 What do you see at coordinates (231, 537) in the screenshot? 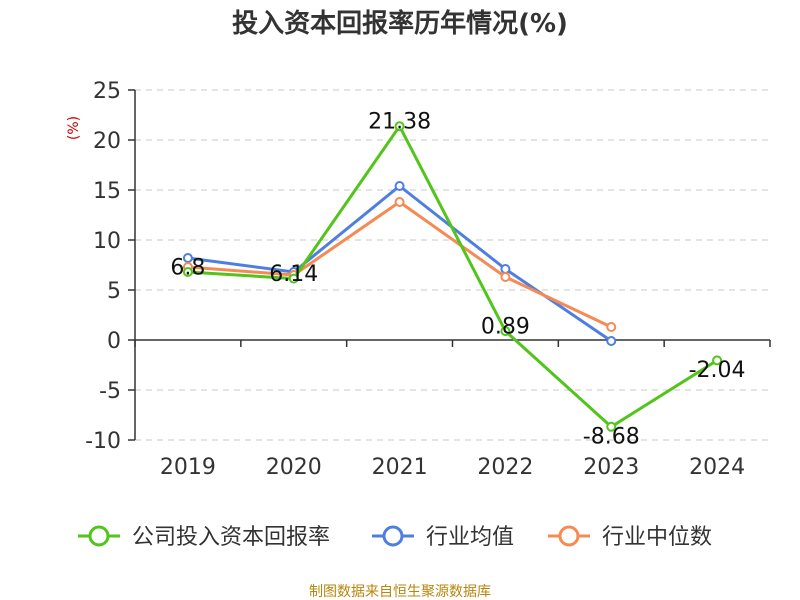
I see `legend-label: 公司投入资本回报率` at bounding box center [231, 537].